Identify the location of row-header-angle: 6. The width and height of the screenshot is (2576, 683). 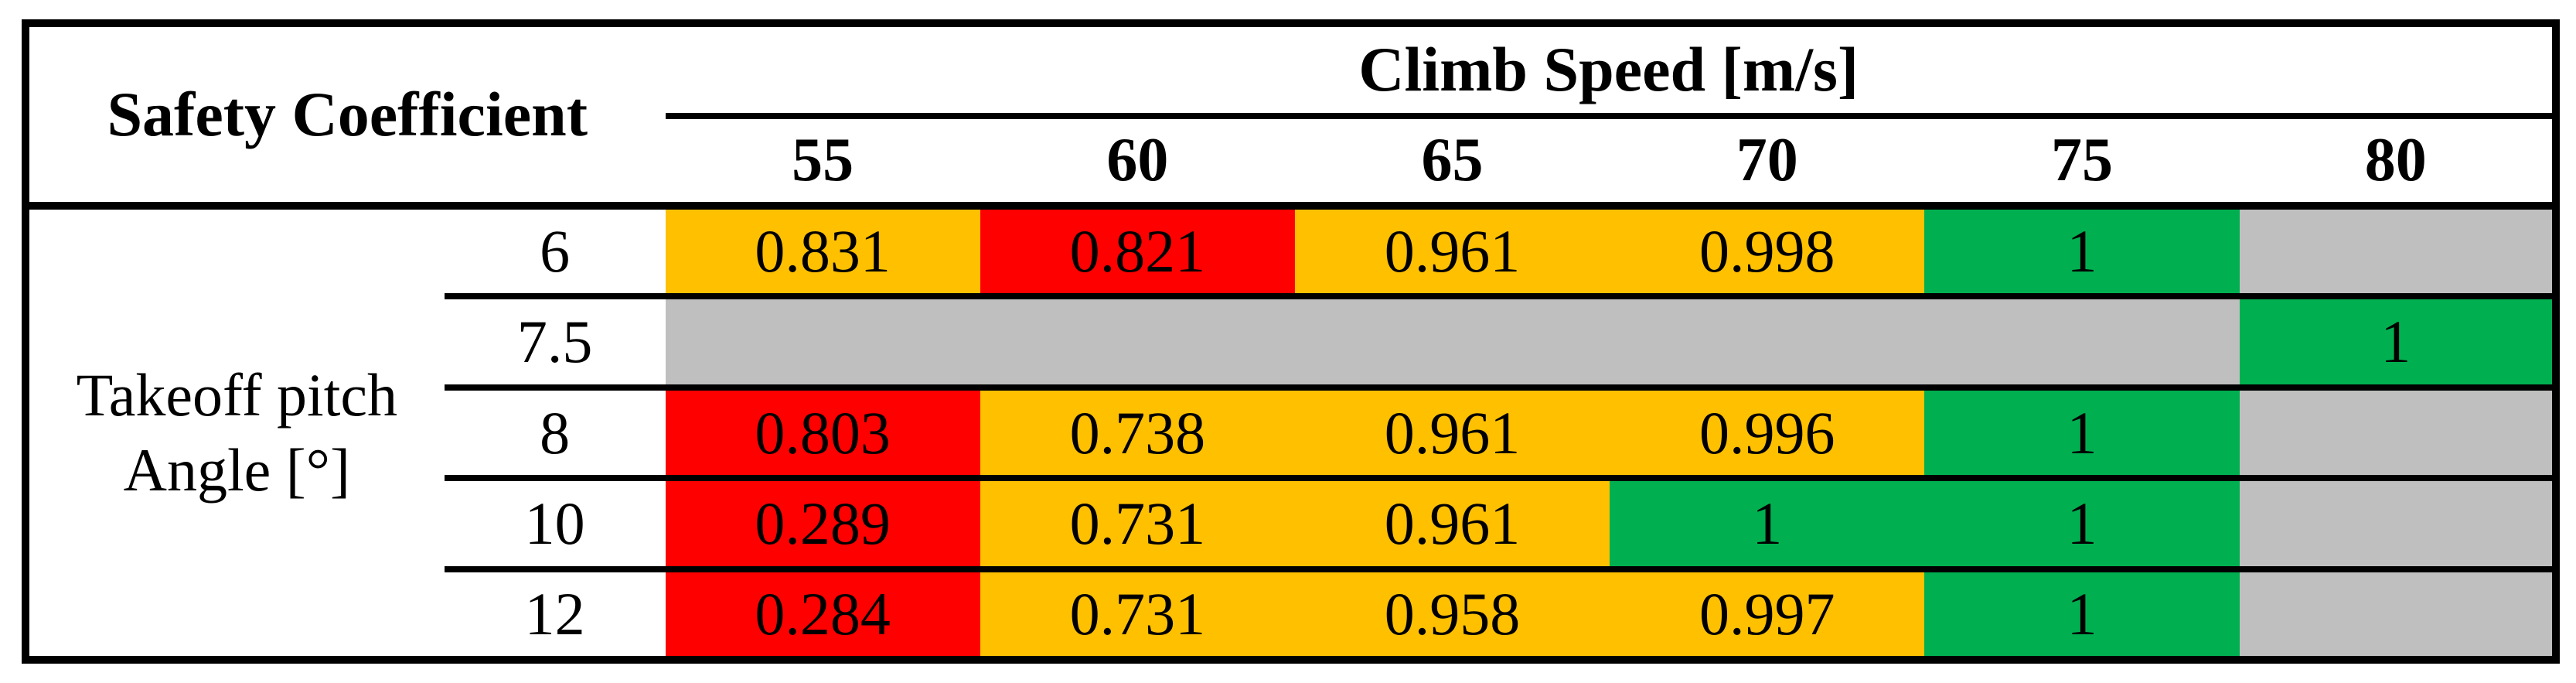
(555, 252).